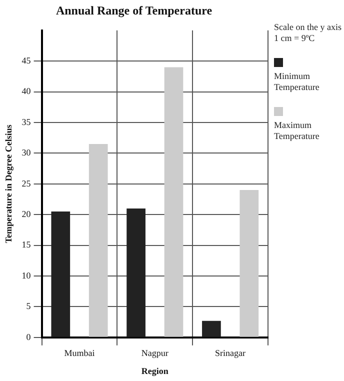 The height and width of the screenshot is (381, 344). I want to click on x-tick-label: Mumbai, so click(80, 353).